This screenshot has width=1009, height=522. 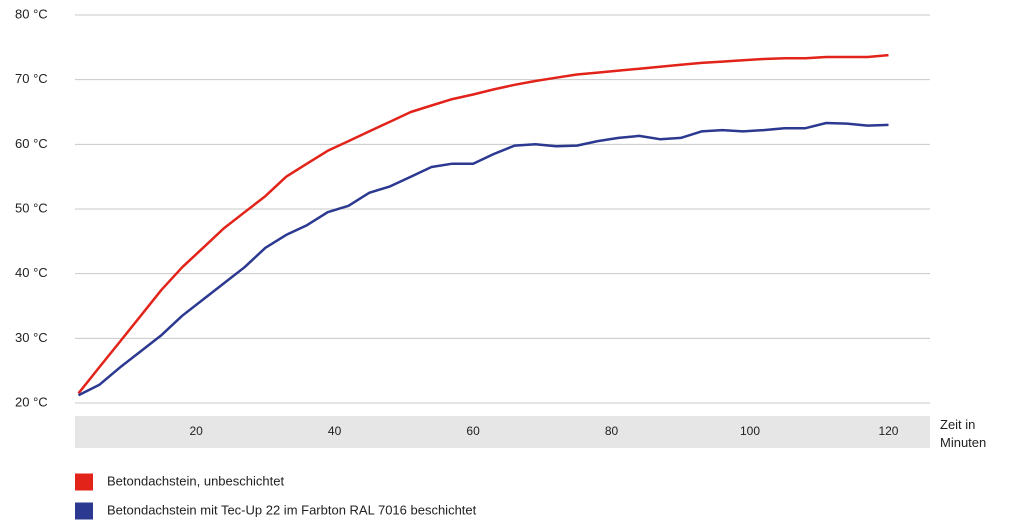 What do you see at coordinates (502, 432) in the screenshot?
I see `x-axis-band` at bounding box center [502, 432].